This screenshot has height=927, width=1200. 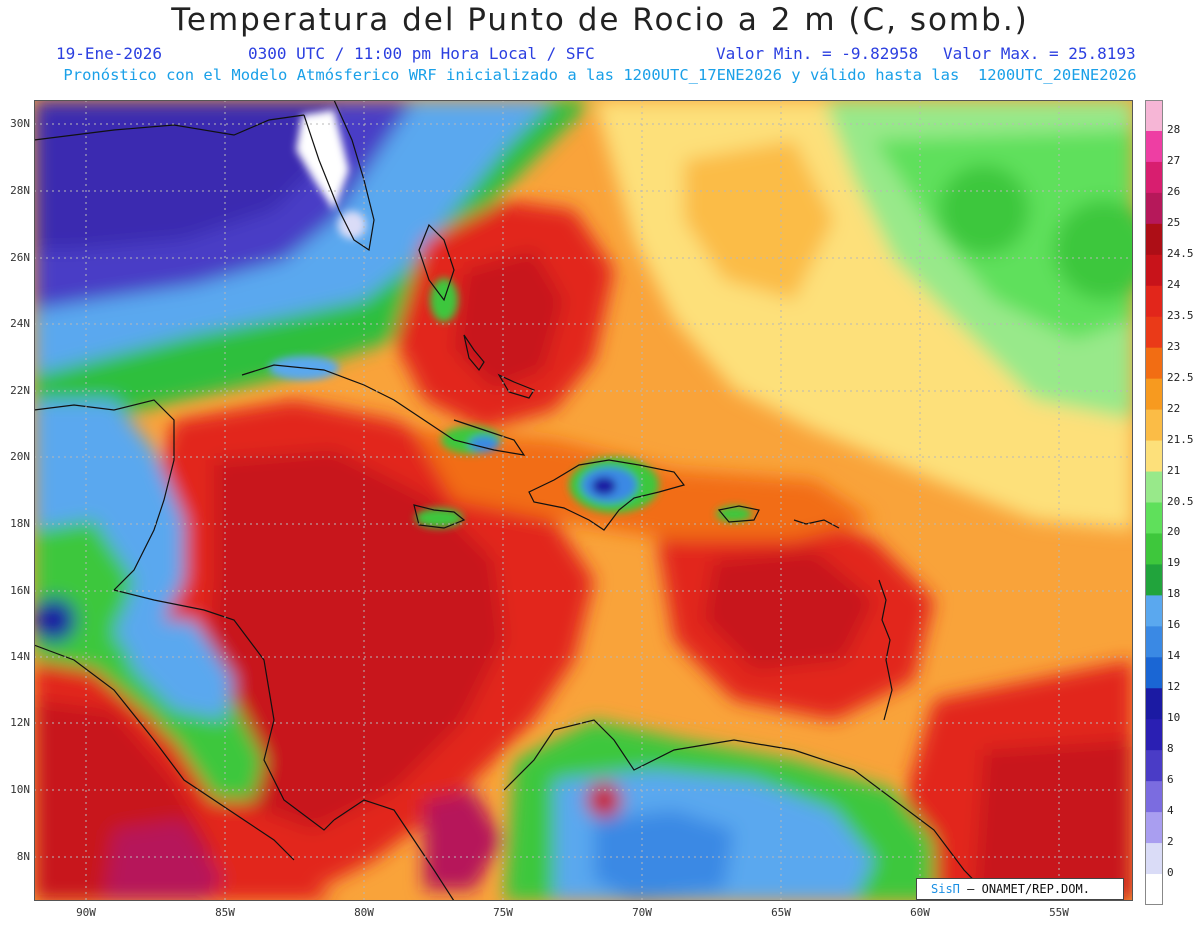 I want to click on colorbar, so click(x=1154, y=502).